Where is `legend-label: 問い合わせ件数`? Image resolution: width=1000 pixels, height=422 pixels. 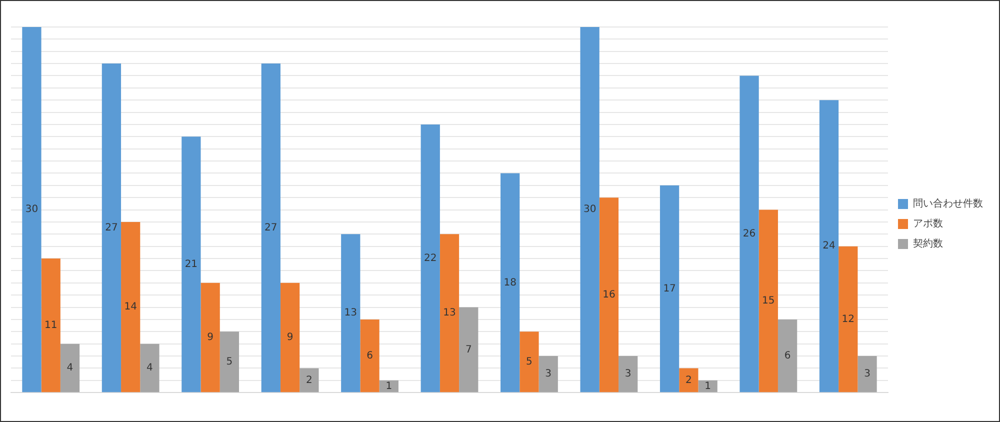 legend-label: 問い合わせ件数 is located at coordinates (948, 204).